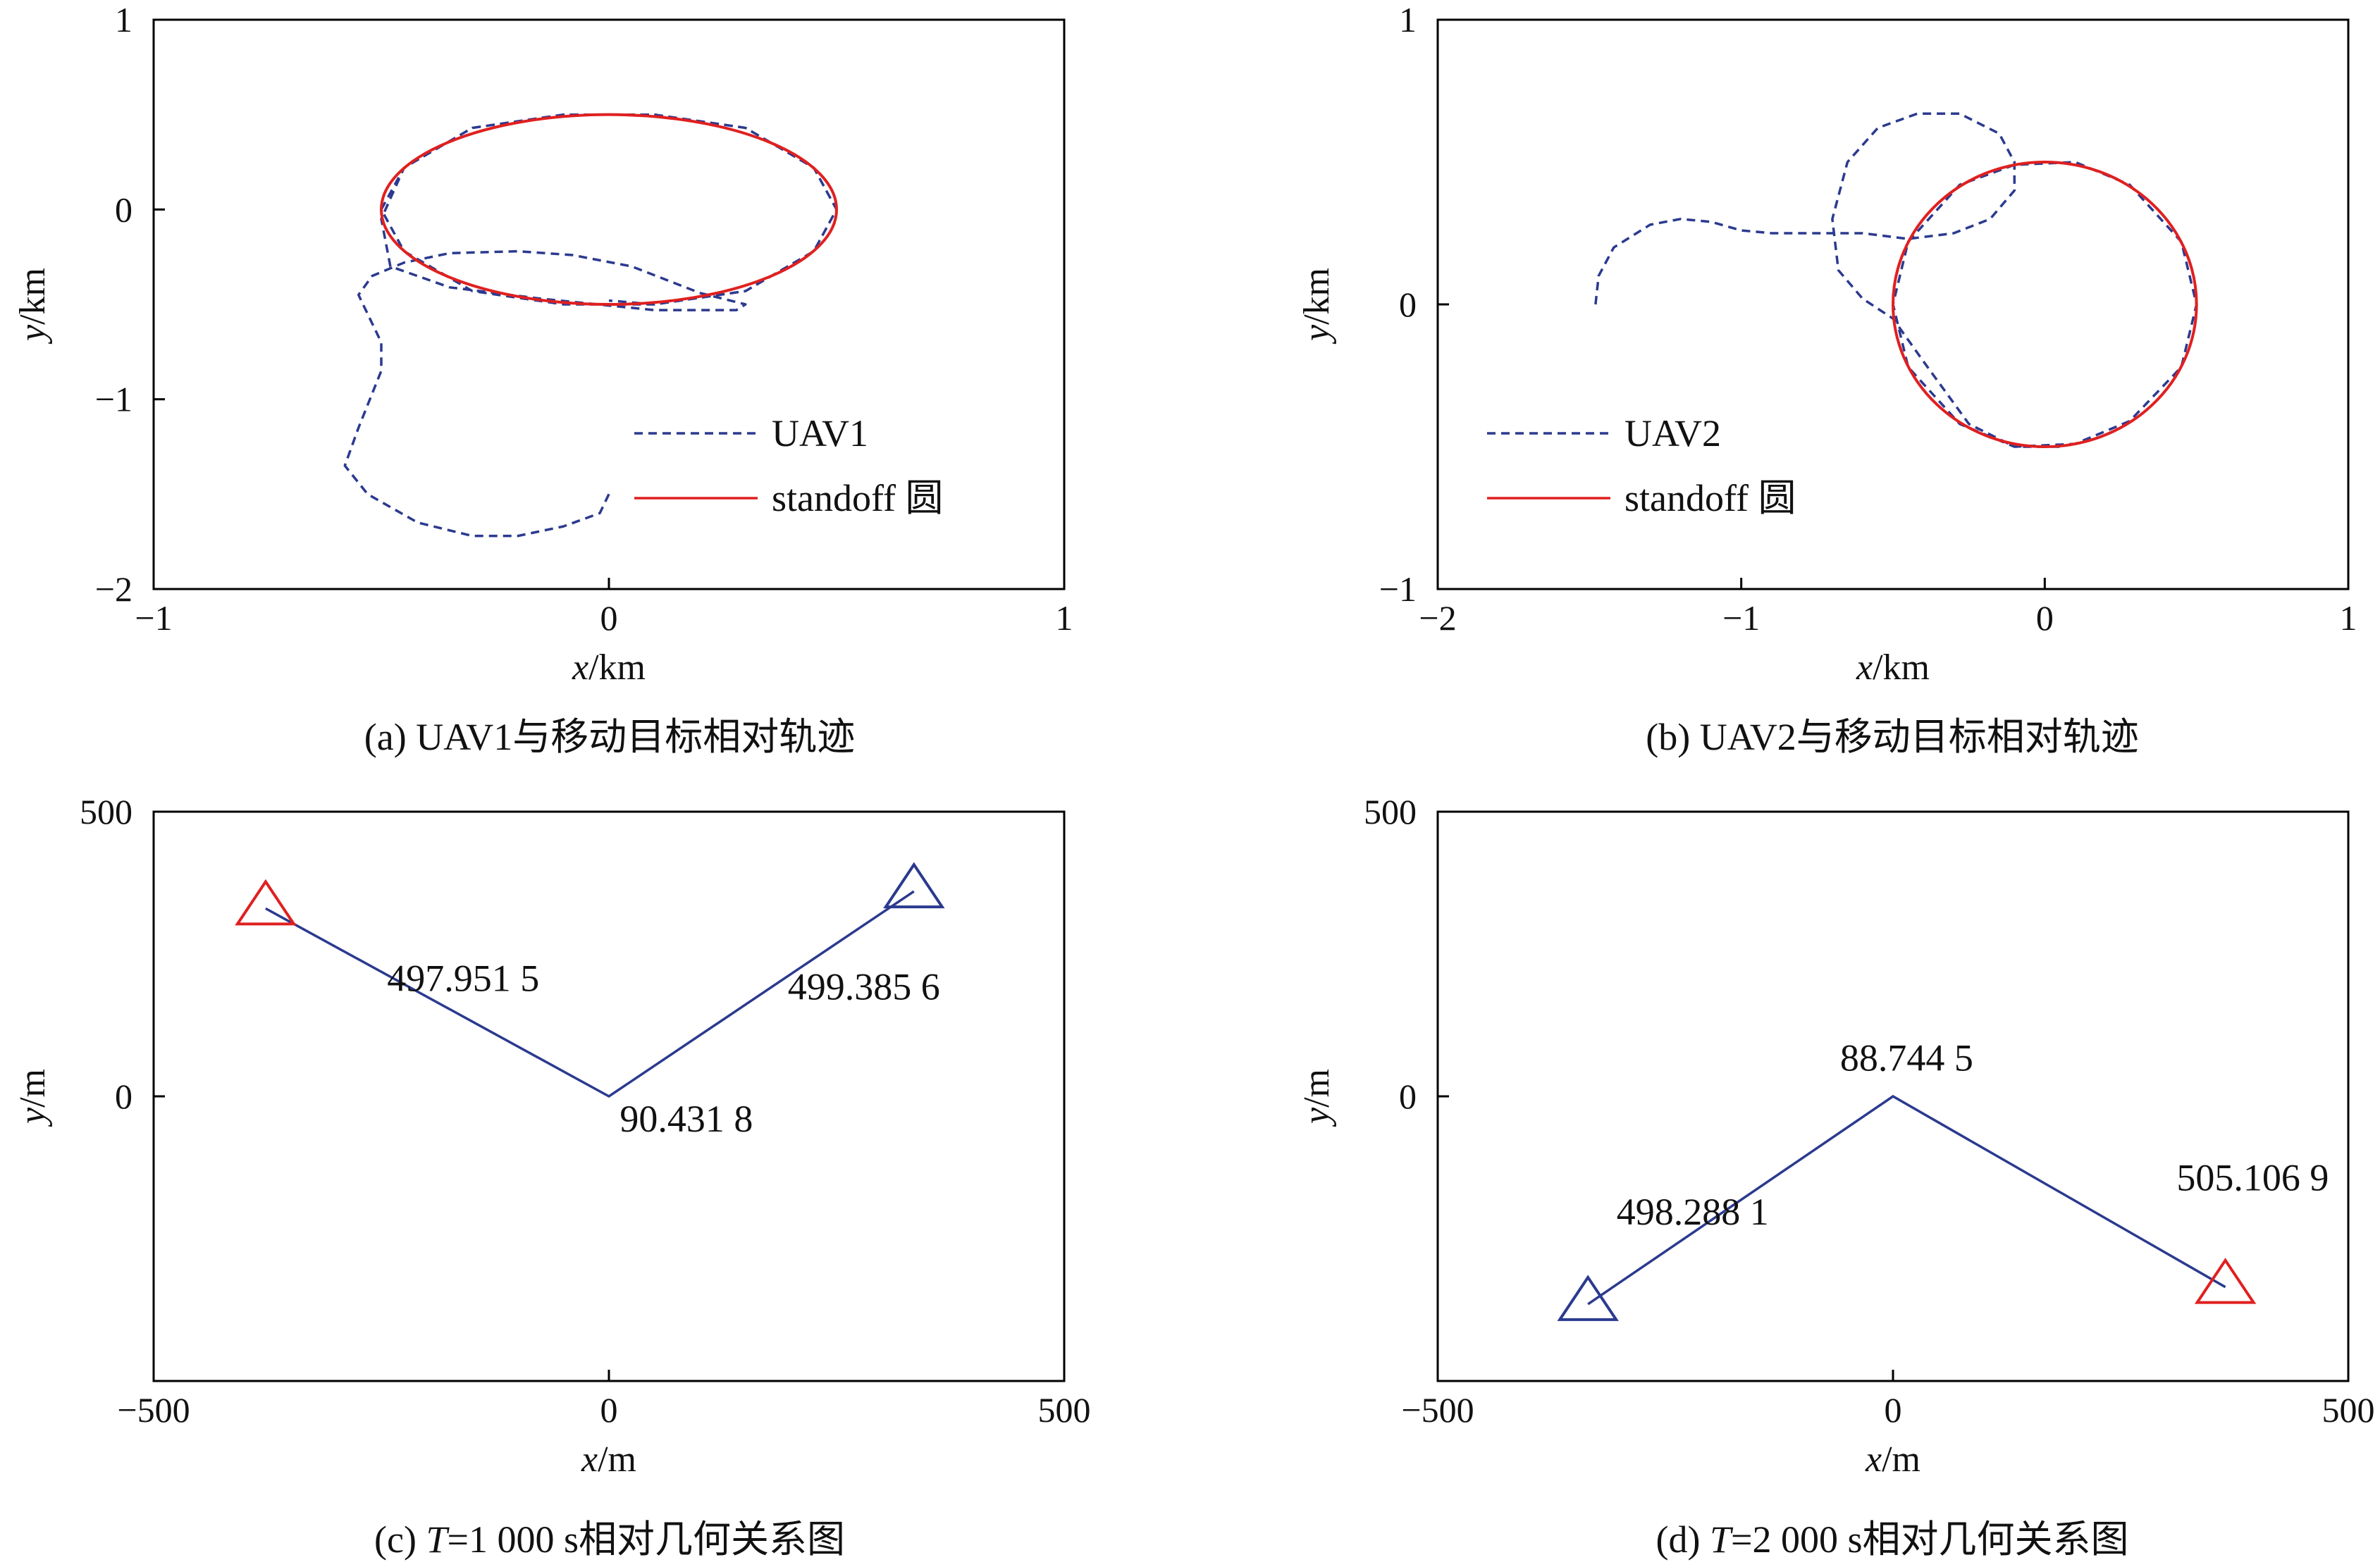 The width and height of the screenshot is (2380, 1567). Describe the element at coordinates (2252, 1177) in the screenshot. I see `distance-label: 505.106 9` at that location.